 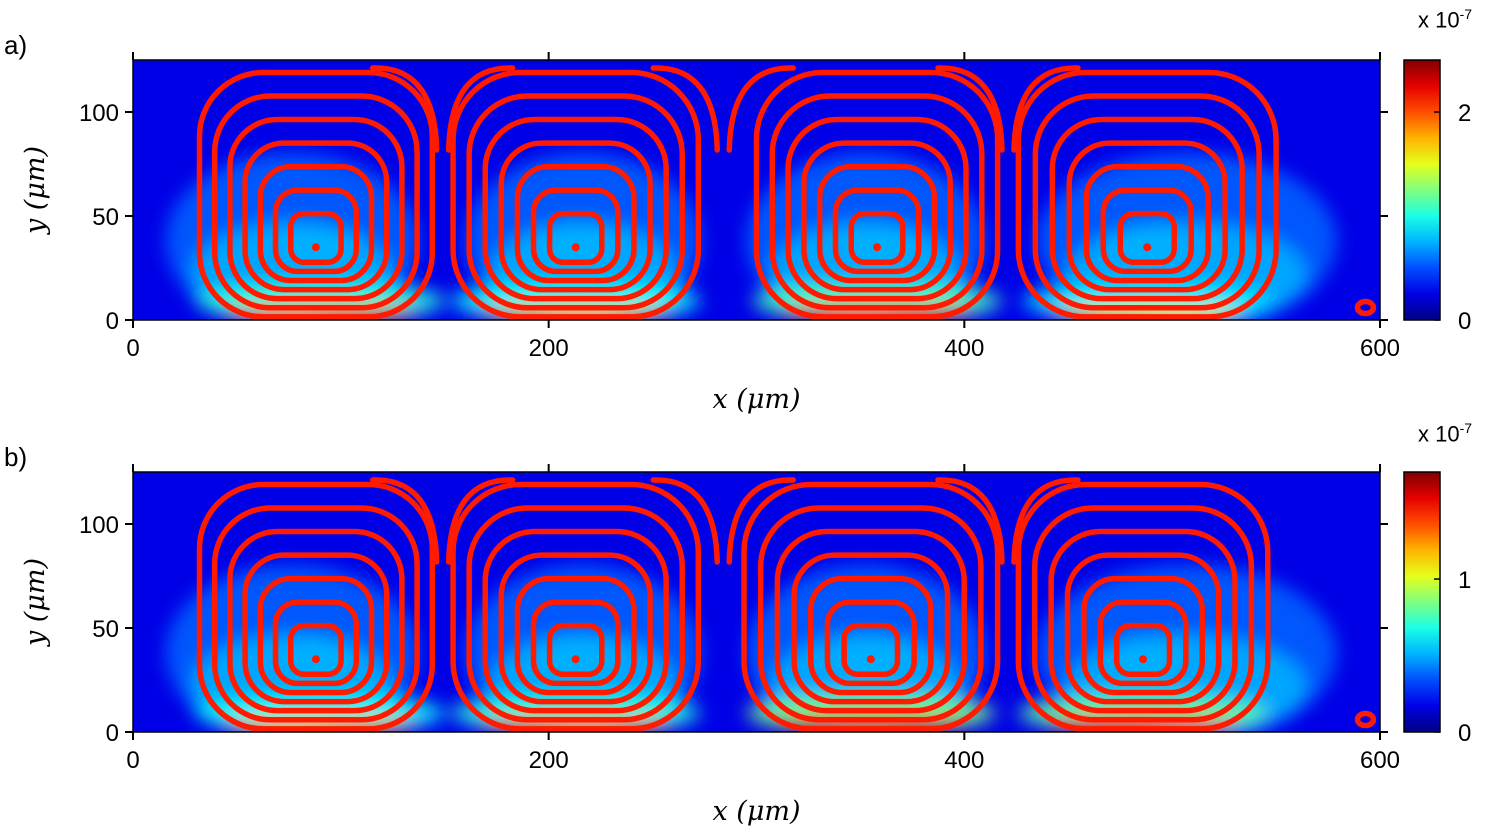 What do you see at coordinates (1464, 580) in the screenshot?
I see `colorbar-tick-label: 1` at bounding box center [1464, 580].